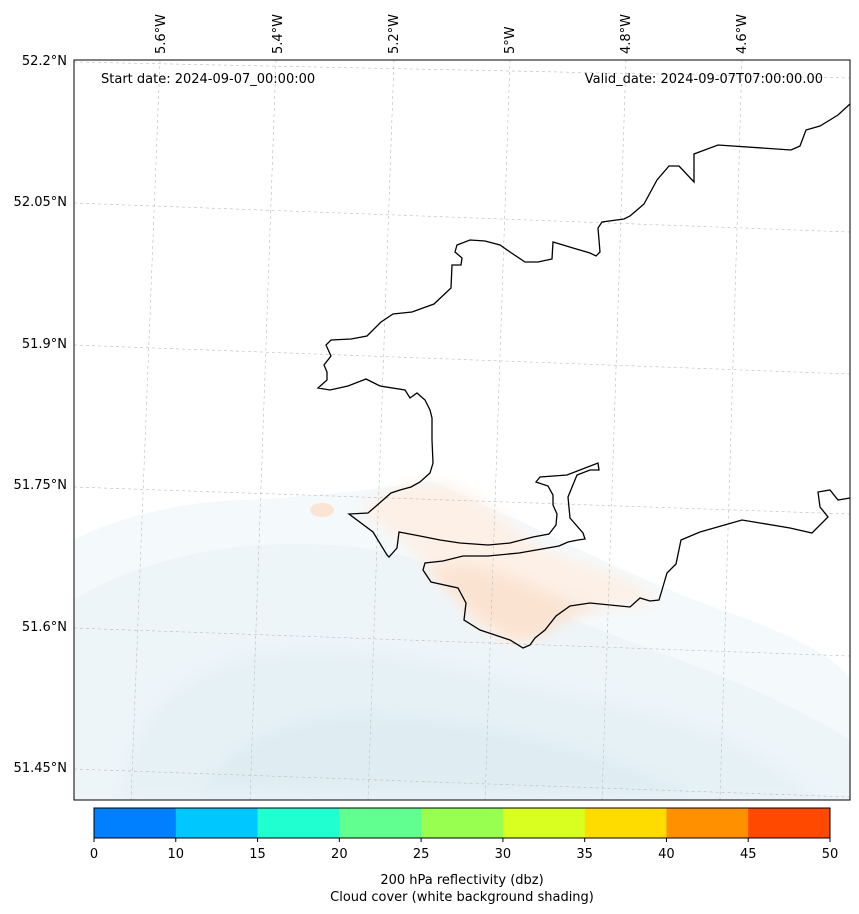  What do you see at coordinates (666, 854) in the screenshot?
I see `colorbar-tick-label: 40` at bounding box center [666, 854].